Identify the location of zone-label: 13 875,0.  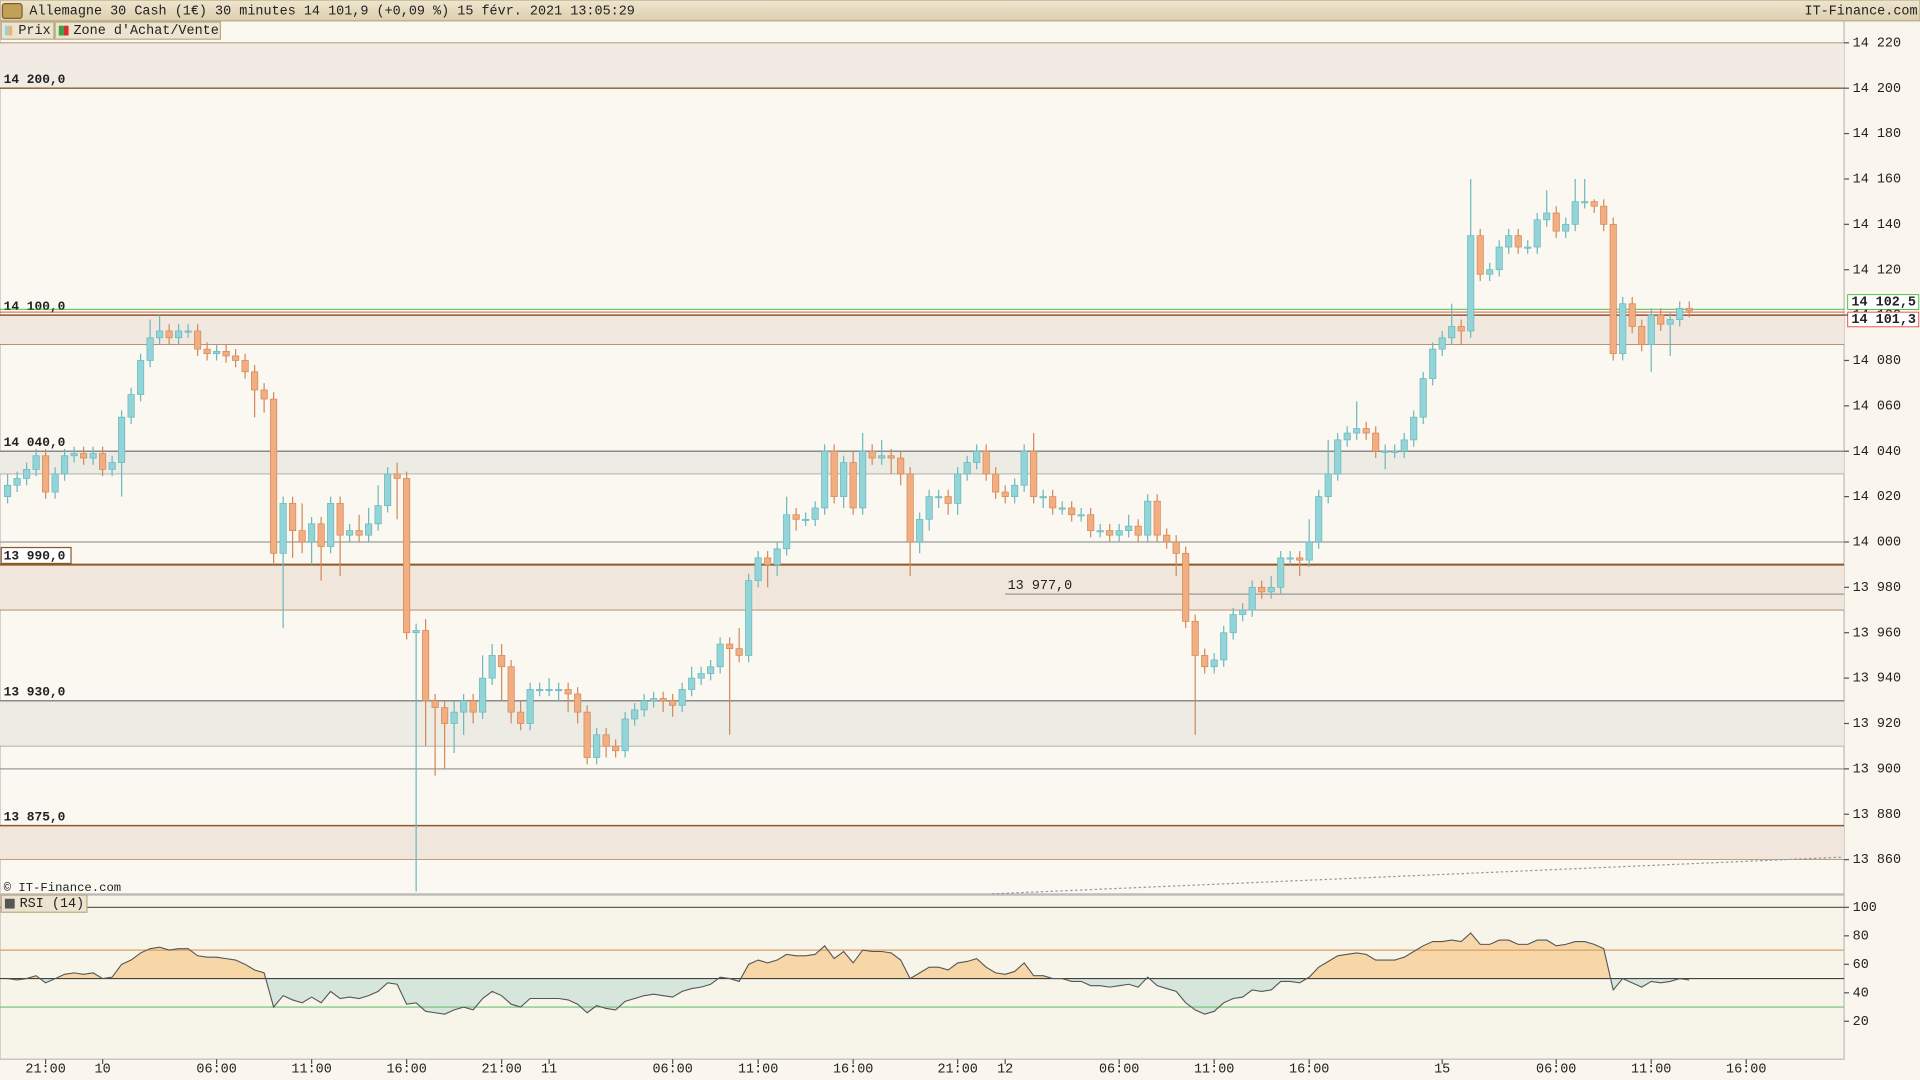
(35, 816).